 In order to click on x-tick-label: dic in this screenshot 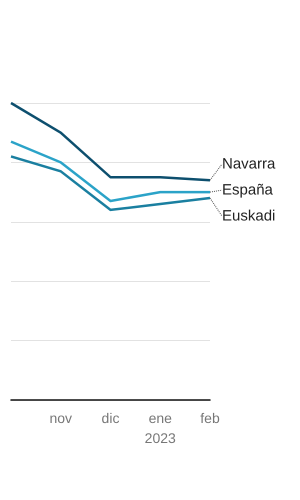, I will do `click(111, 418)`.